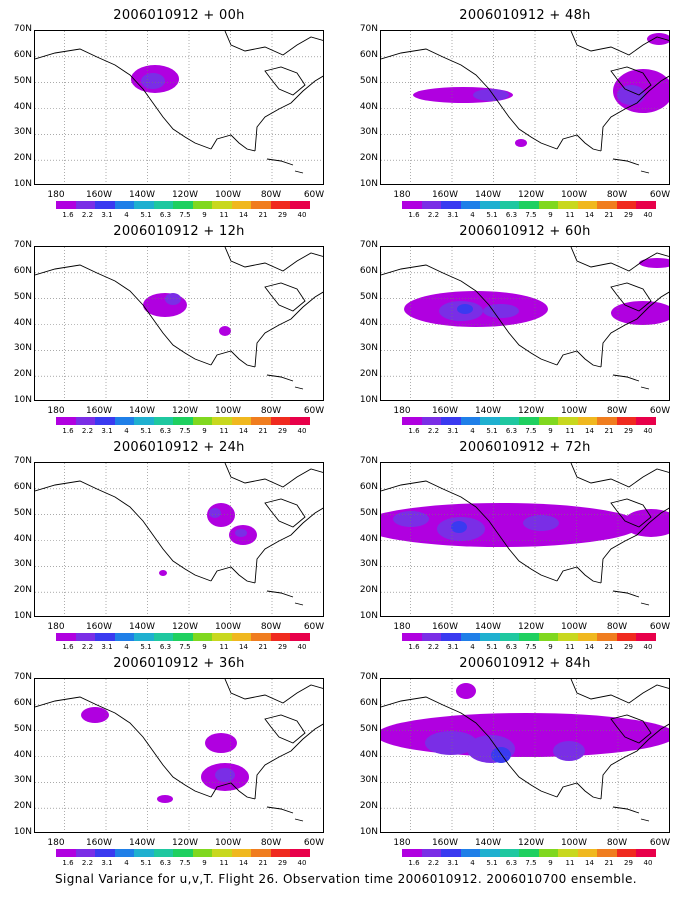 This screenshot has height=900, width=692. What do you see at coordinates (531, 411) in the screenshot?
I see `lon-tick-label: 120W` at bounding box center [531, 411].